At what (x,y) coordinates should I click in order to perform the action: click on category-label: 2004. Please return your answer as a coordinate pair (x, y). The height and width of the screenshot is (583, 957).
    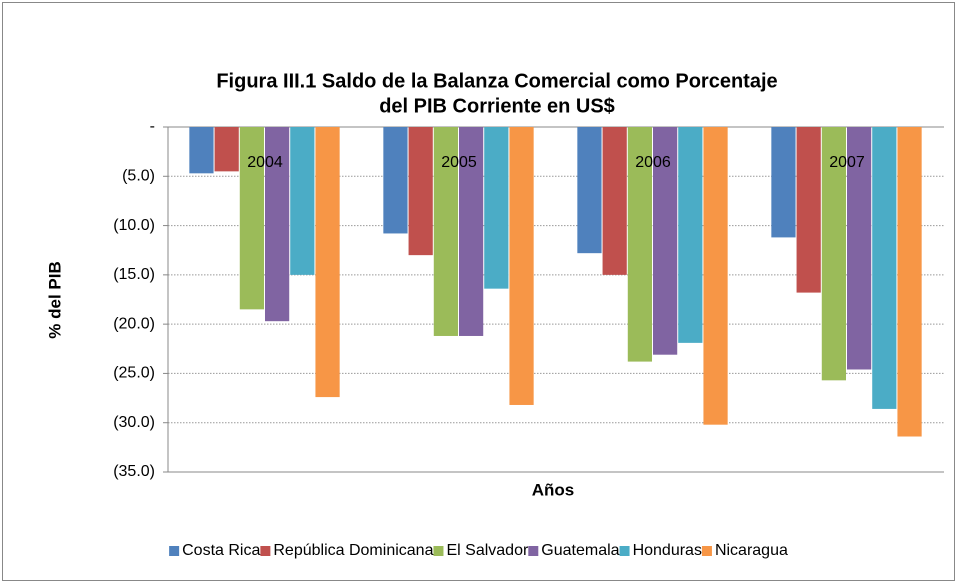
    Looking at the image, I should click on (265, 162).